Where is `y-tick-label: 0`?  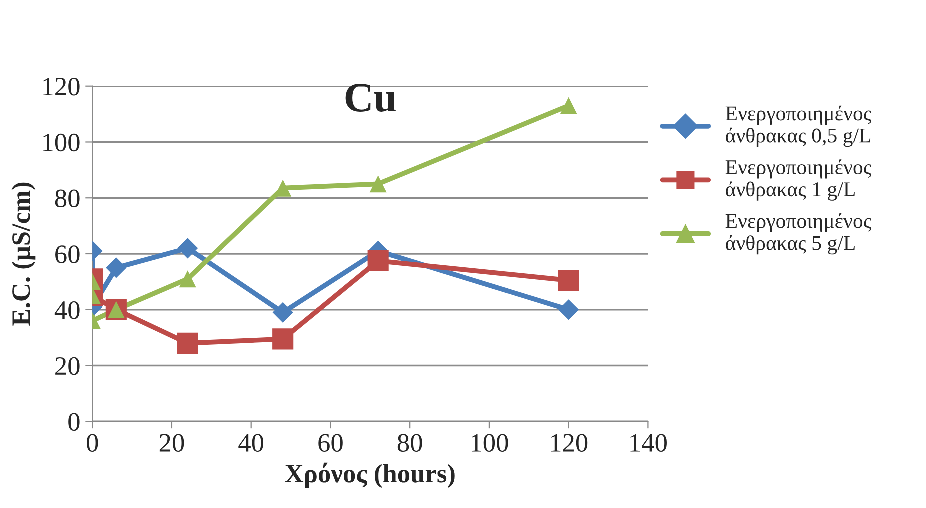 y-tick-label: 0 is located at coordinates (74, 422).